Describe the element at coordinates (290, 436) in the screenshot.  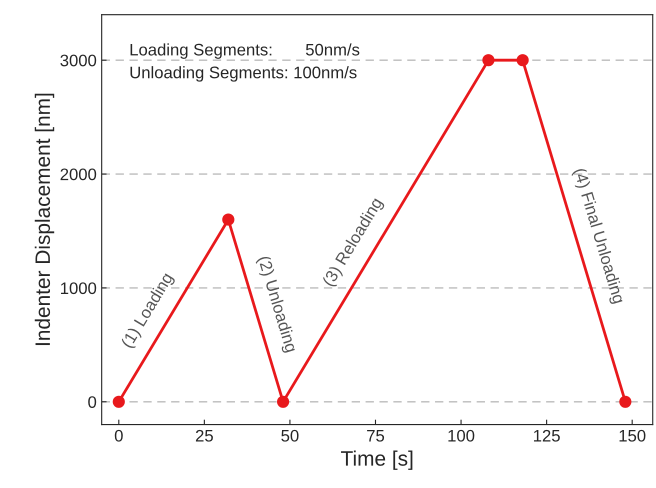
I see `x-tick-label: 50` at that location.